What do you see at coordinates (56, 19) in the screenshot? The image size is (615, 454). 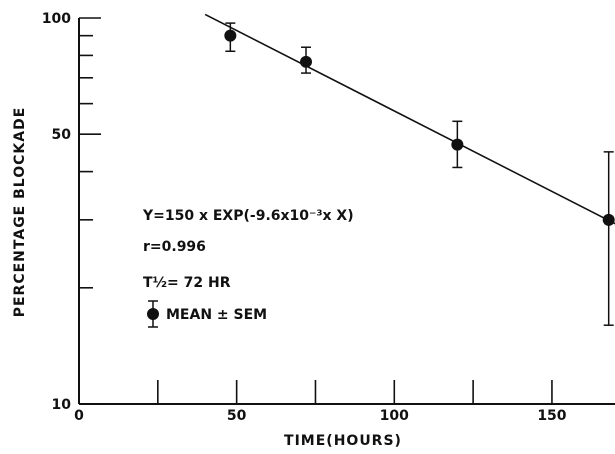 I see `y-tick-label: 100` at bounding box center [56, 19].